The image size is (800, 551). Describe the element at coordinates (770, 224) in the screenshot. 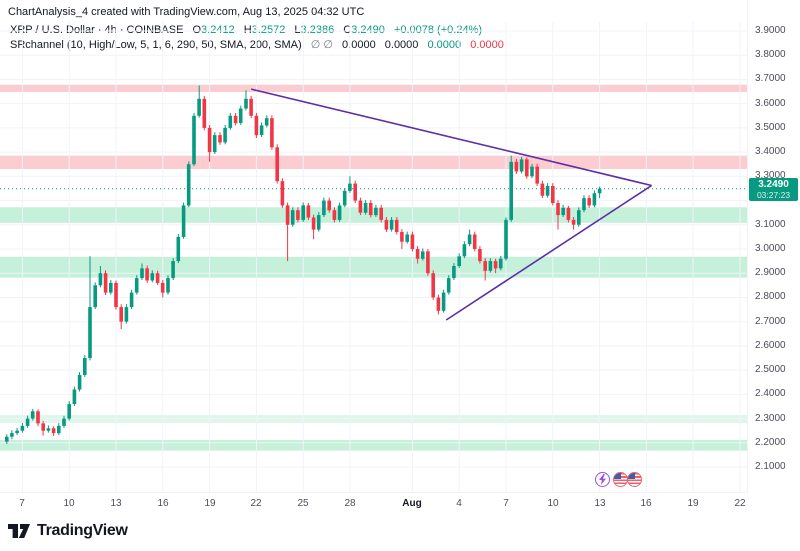

I see `price-axis-label: 3.1000` at that location.